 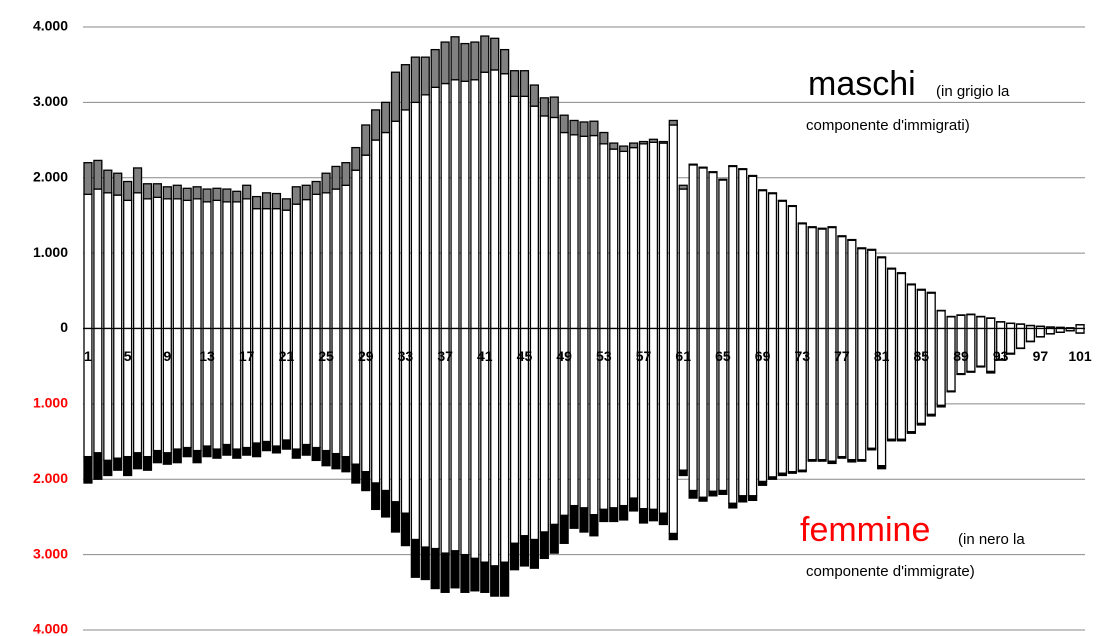 What do you see at coordinates (991, 539) in the screenshot?
I see `annotation: (in nero la` at bounding box center [991, 539].